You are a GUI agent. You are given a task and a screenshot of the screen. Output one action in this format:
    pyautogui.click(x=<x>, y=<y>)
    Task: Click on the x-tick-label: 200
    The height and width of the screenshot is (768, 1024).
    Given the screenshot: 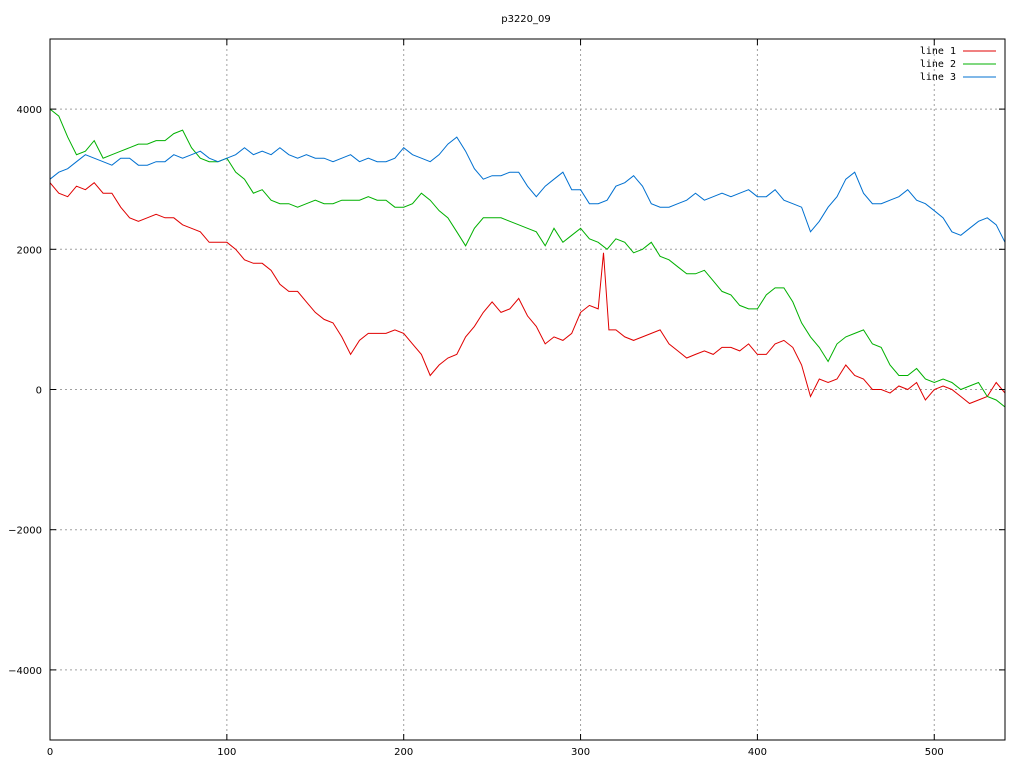 What is the action you would take?
    pyautogui.click(x=403, y=752)
    